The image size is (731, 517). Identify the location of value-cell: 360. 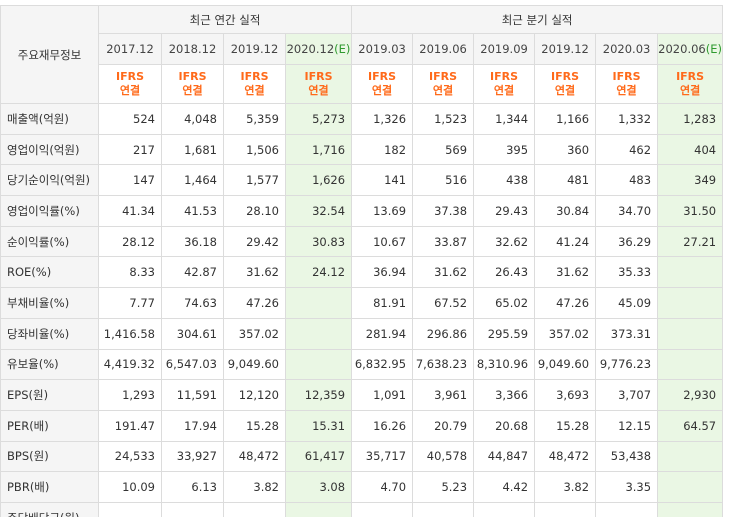
(565, 149).